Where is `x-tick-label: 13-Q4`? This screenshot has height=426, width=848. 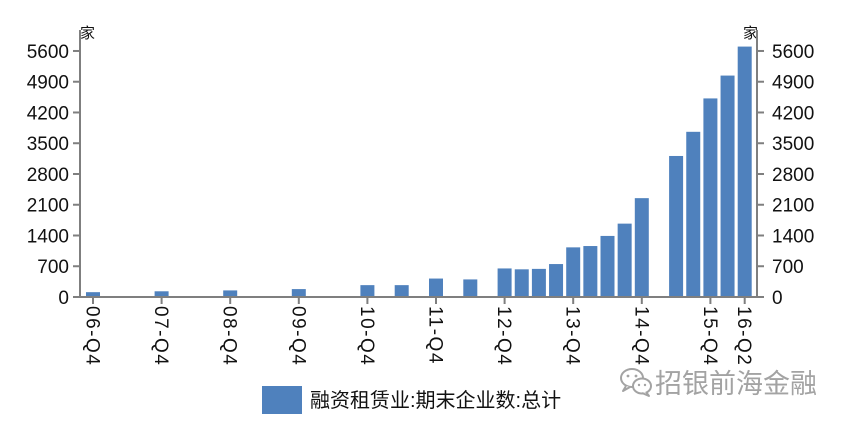 x-tick-label: 13-Q4 is located at coordinates (572, 336).